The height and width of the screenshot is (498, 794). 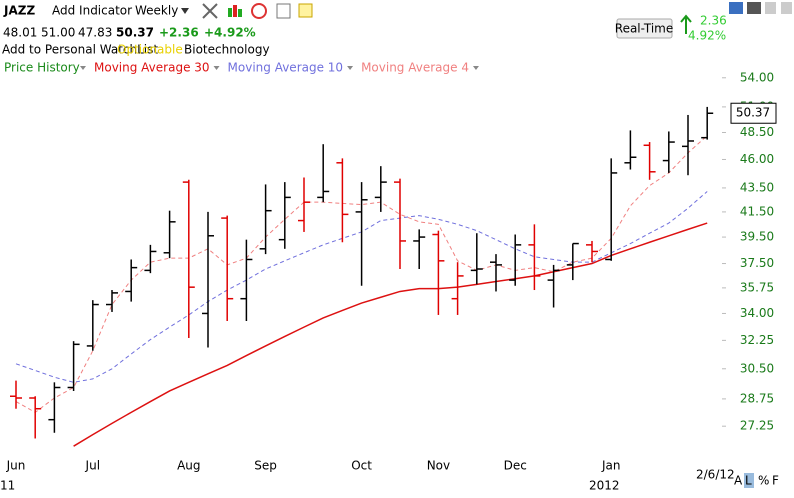 What do you see at coordinates (756, 480) in the screenshot?
I see `scale-buttons: A L % F` at bounding box center [756, 480].